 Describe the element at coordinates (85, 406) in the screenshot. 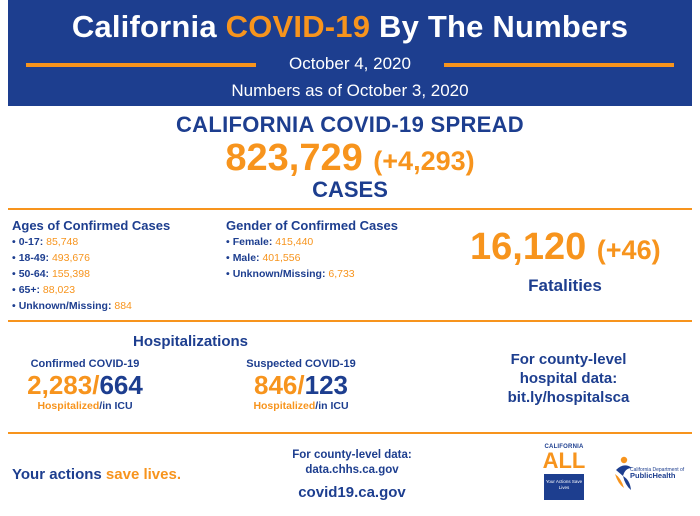

I see `confirmed-sublabel: Hospitalized/in ICU` at that location.